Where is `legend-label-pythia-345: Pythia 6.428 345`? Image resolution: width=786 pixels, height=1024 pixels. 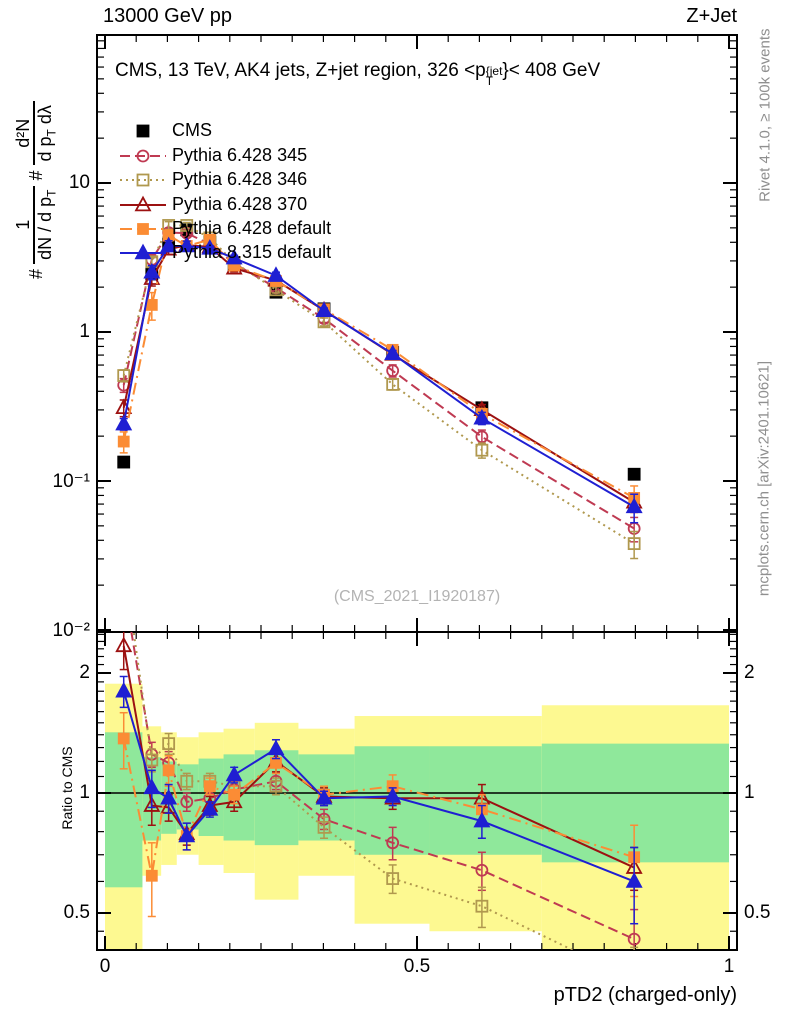
legend-label-pythia-345: Pythia 6.428 345 is located at coordinates (240, 155).